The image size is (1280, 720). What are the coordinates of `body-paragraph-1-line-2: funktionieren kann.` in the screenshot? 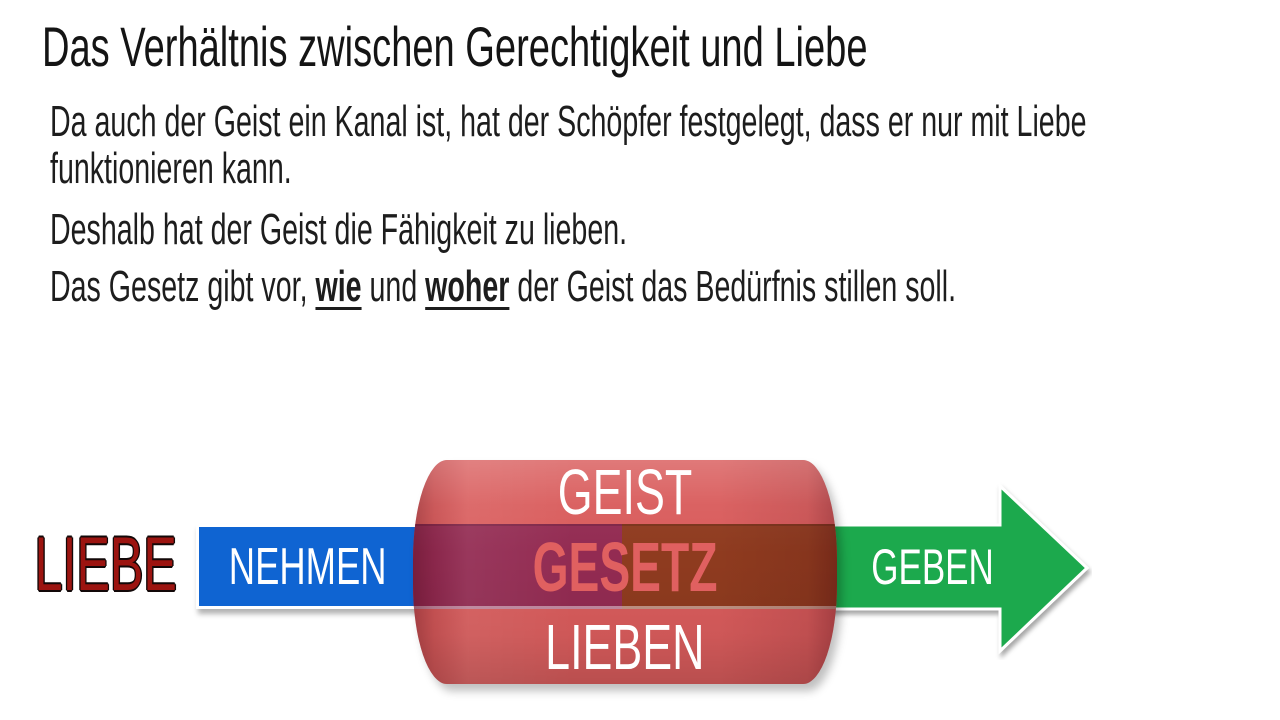 It's located at (171, 168).